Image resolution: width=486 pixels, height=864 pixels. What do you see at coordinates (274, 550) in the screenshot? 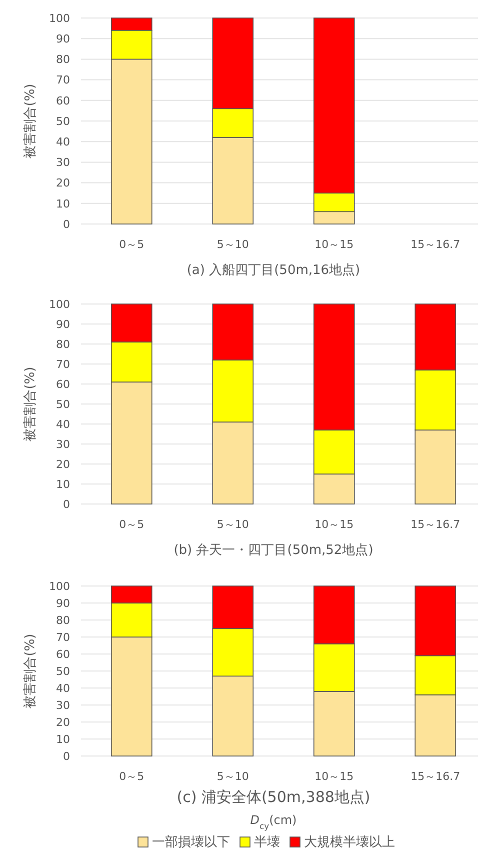
I see `text: (b) 弁天一・四丁目(50m,52地点)` at bounding box center [274, 550].